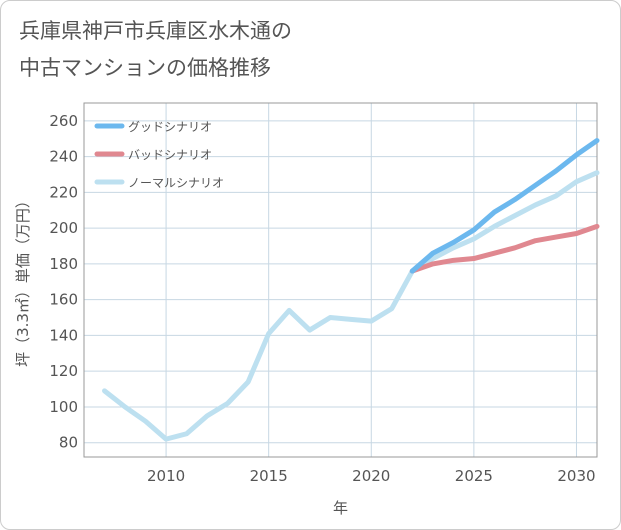  Describe the element at coordinates (166, 476) in the screenshot. I see `x-tick-label: 2010` at that location.